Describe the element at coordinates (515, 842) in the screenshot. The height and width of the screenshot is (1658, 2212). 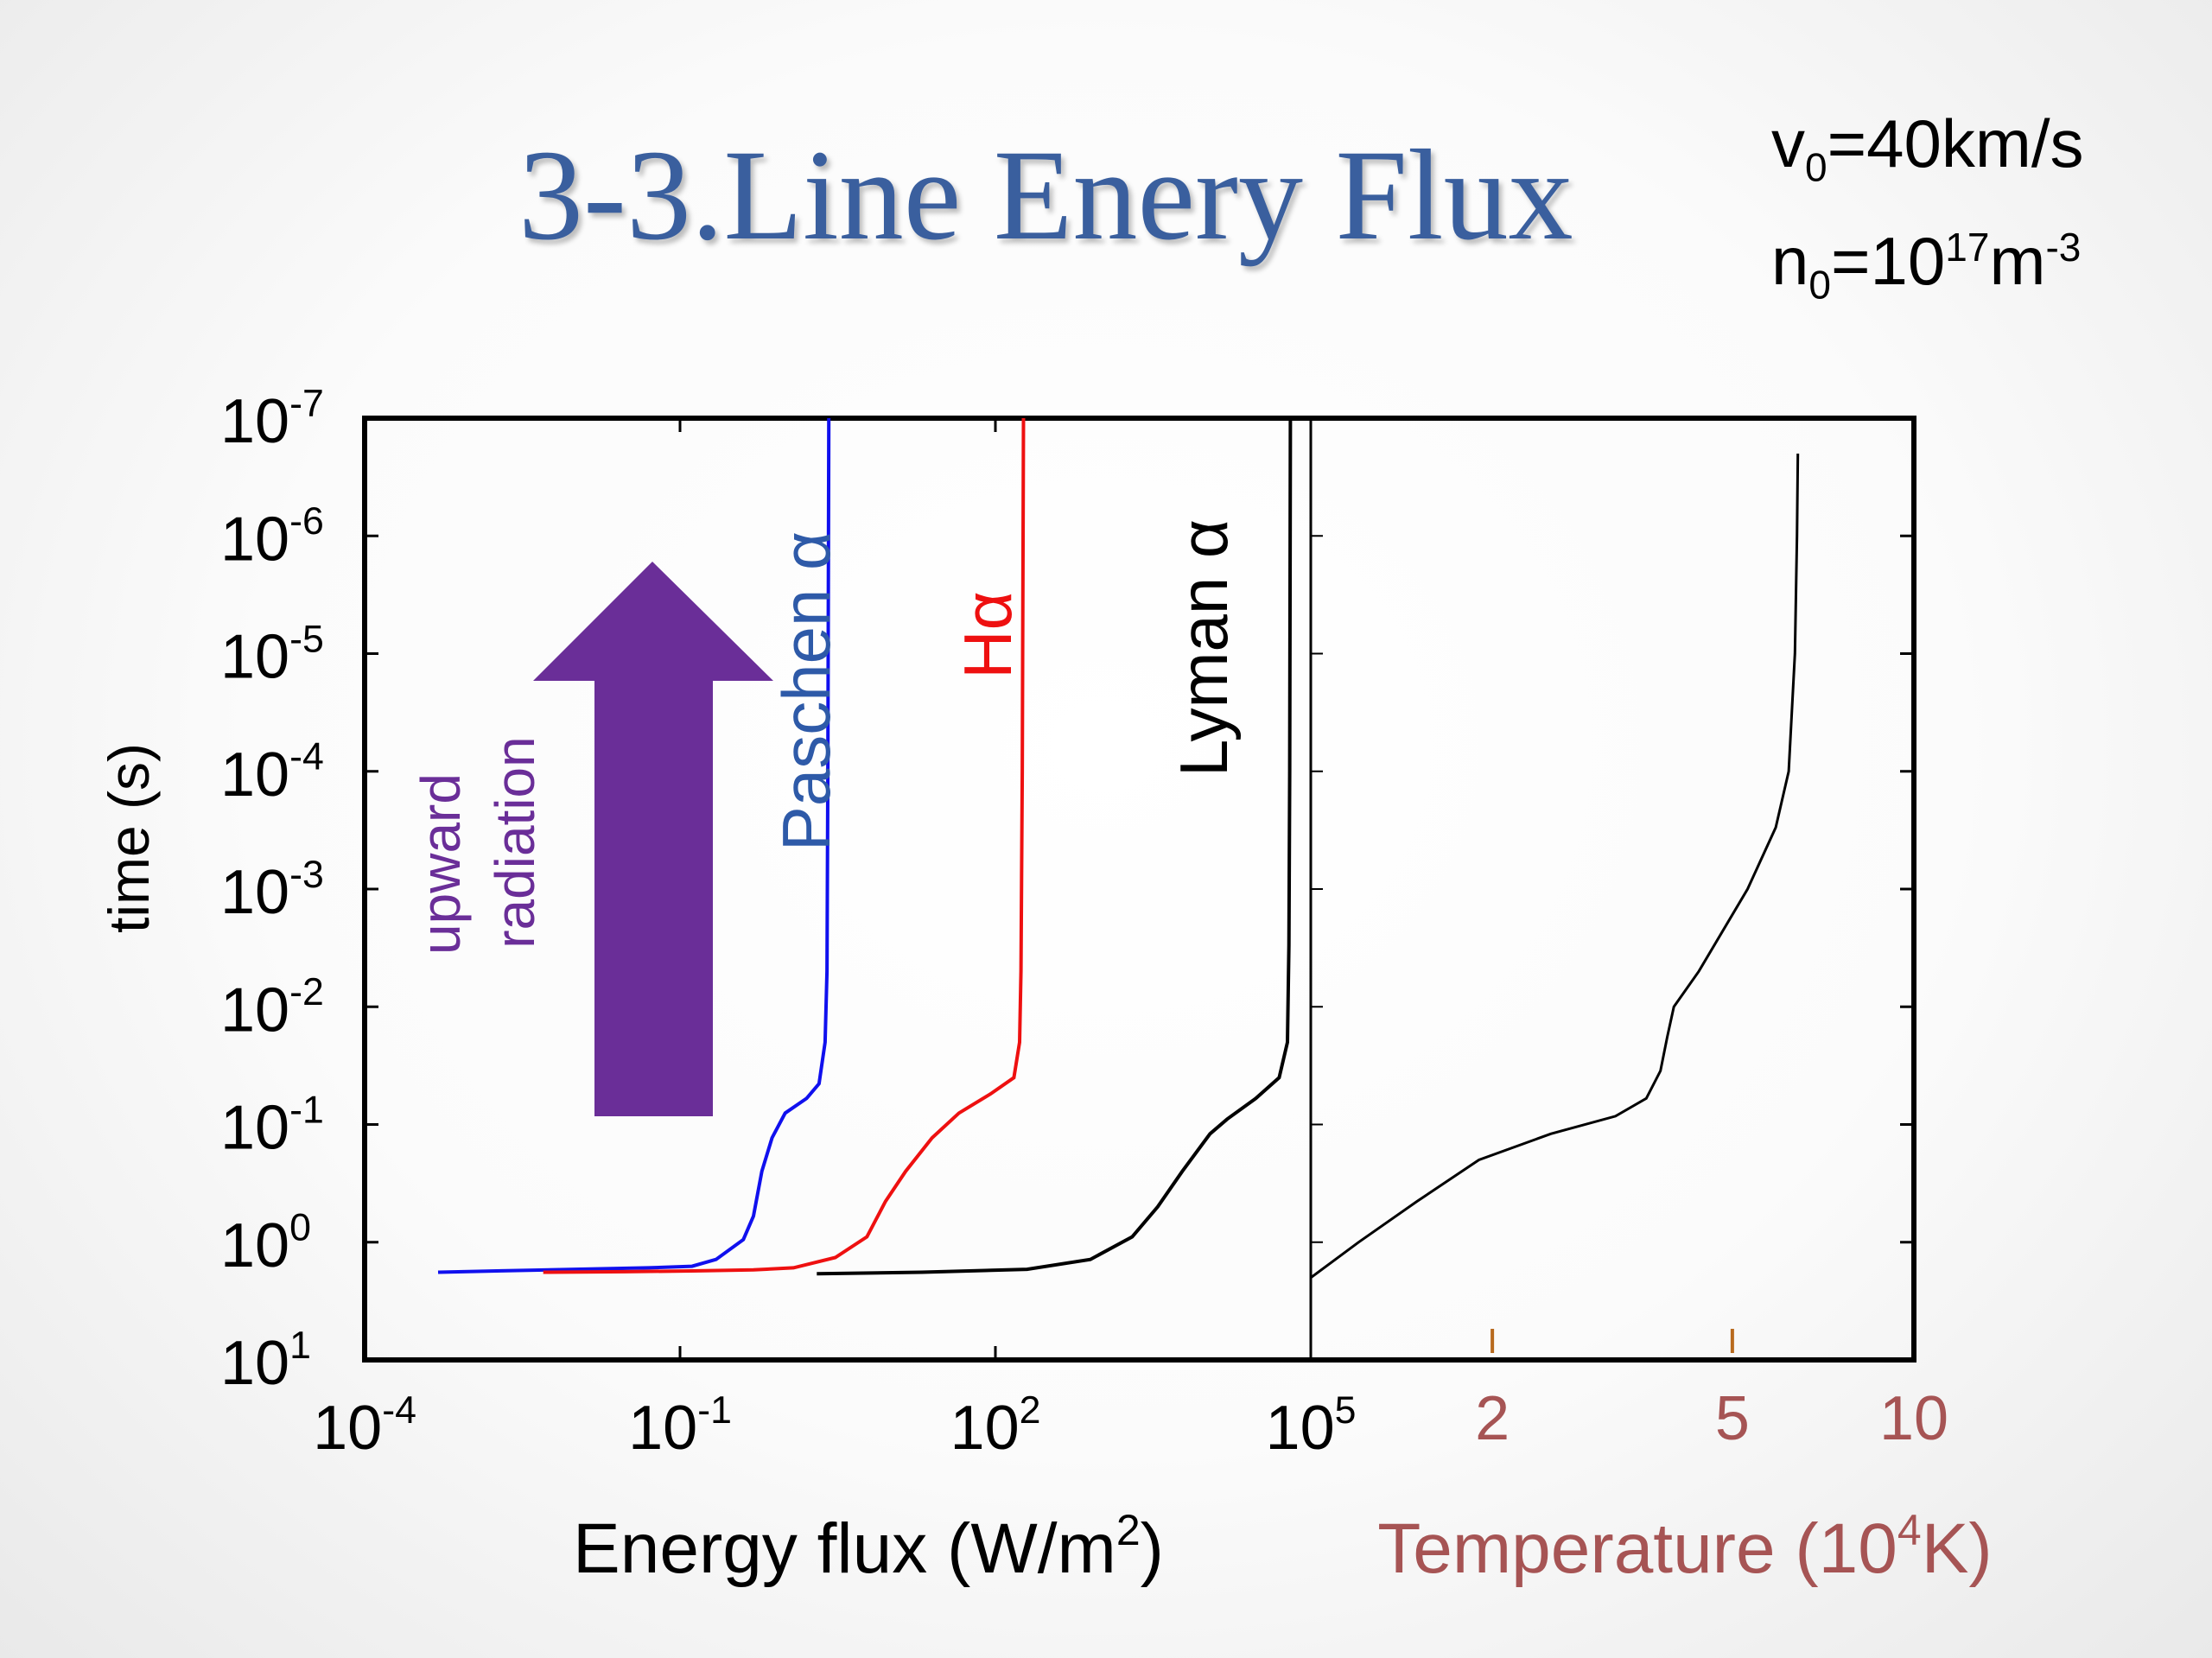
I see `arrow-label-line2: radiation` at that location.